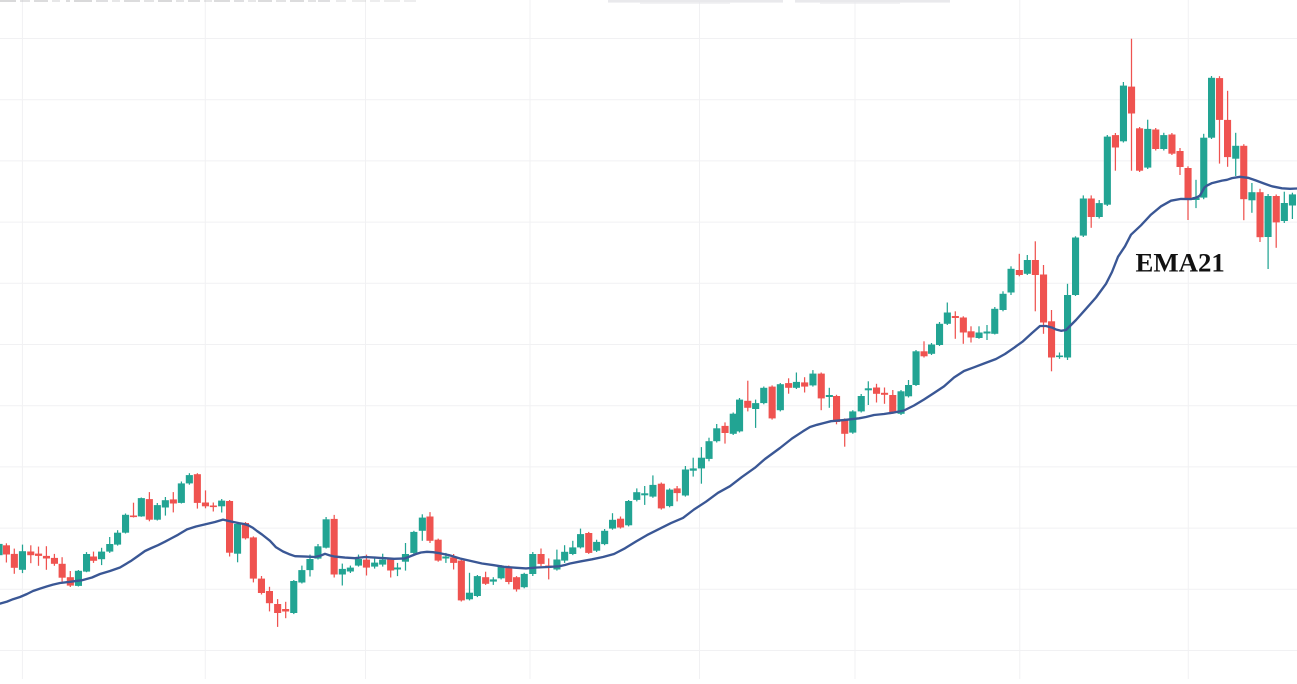 The width and height of the screenshot is (1297, 684). What do you see at coordinates (1180, 263) in the screenshot?
I see `svg-text: EMA21` at bounding box center [1180, 263].